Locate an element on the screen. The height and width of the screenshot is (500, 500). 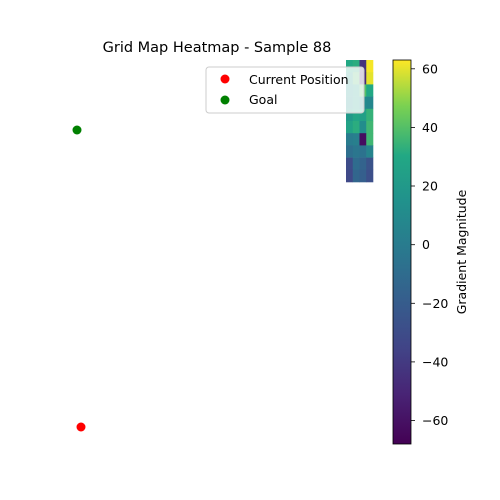
colorbar-tick-label: −20 is located at coordinates (435, 303).